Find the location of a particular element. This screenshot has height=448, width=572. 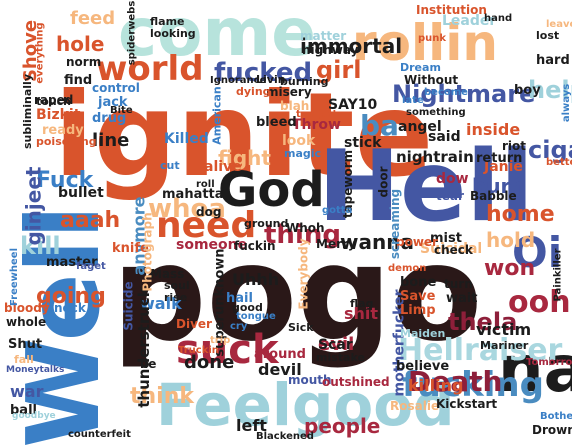

word: Dream is located at coordinates (420, 67).